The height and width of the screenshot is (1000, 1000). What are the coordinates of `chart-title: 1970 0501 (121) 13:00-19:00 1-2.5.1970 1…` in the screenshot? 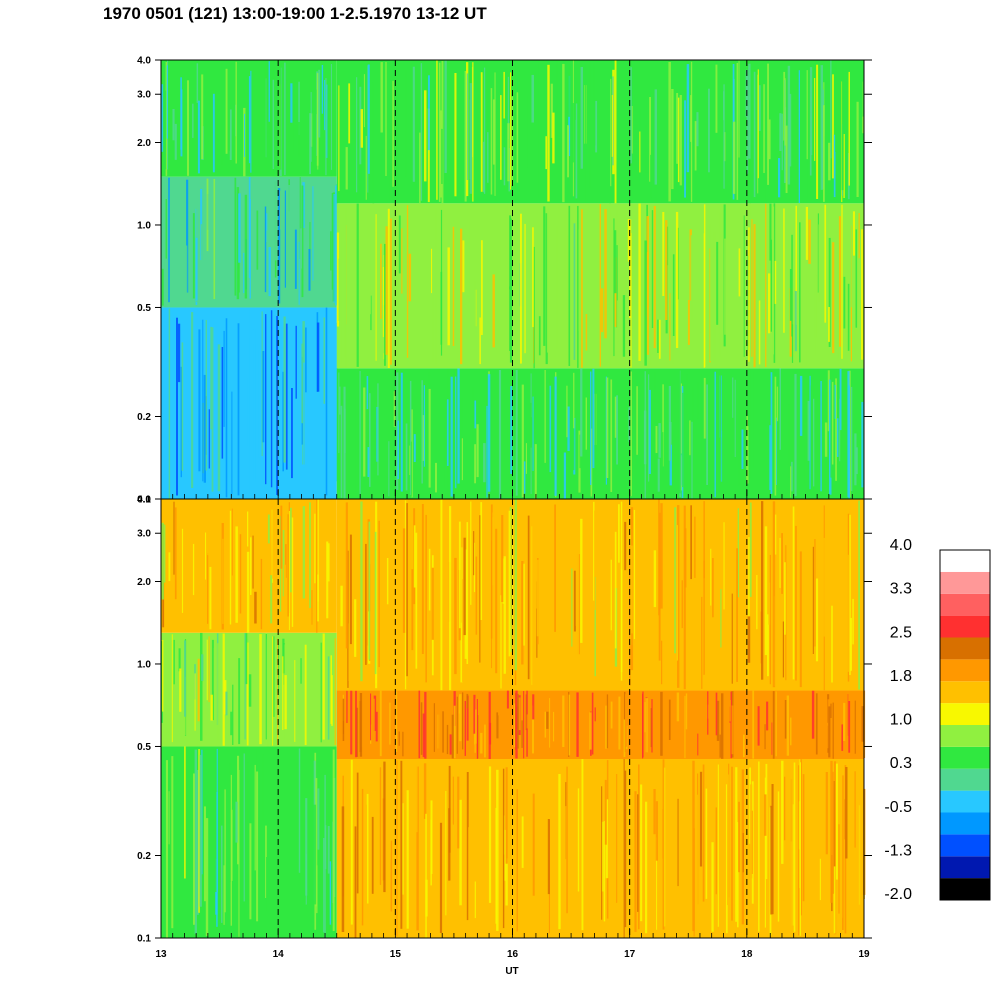 It's located at (295, 13).